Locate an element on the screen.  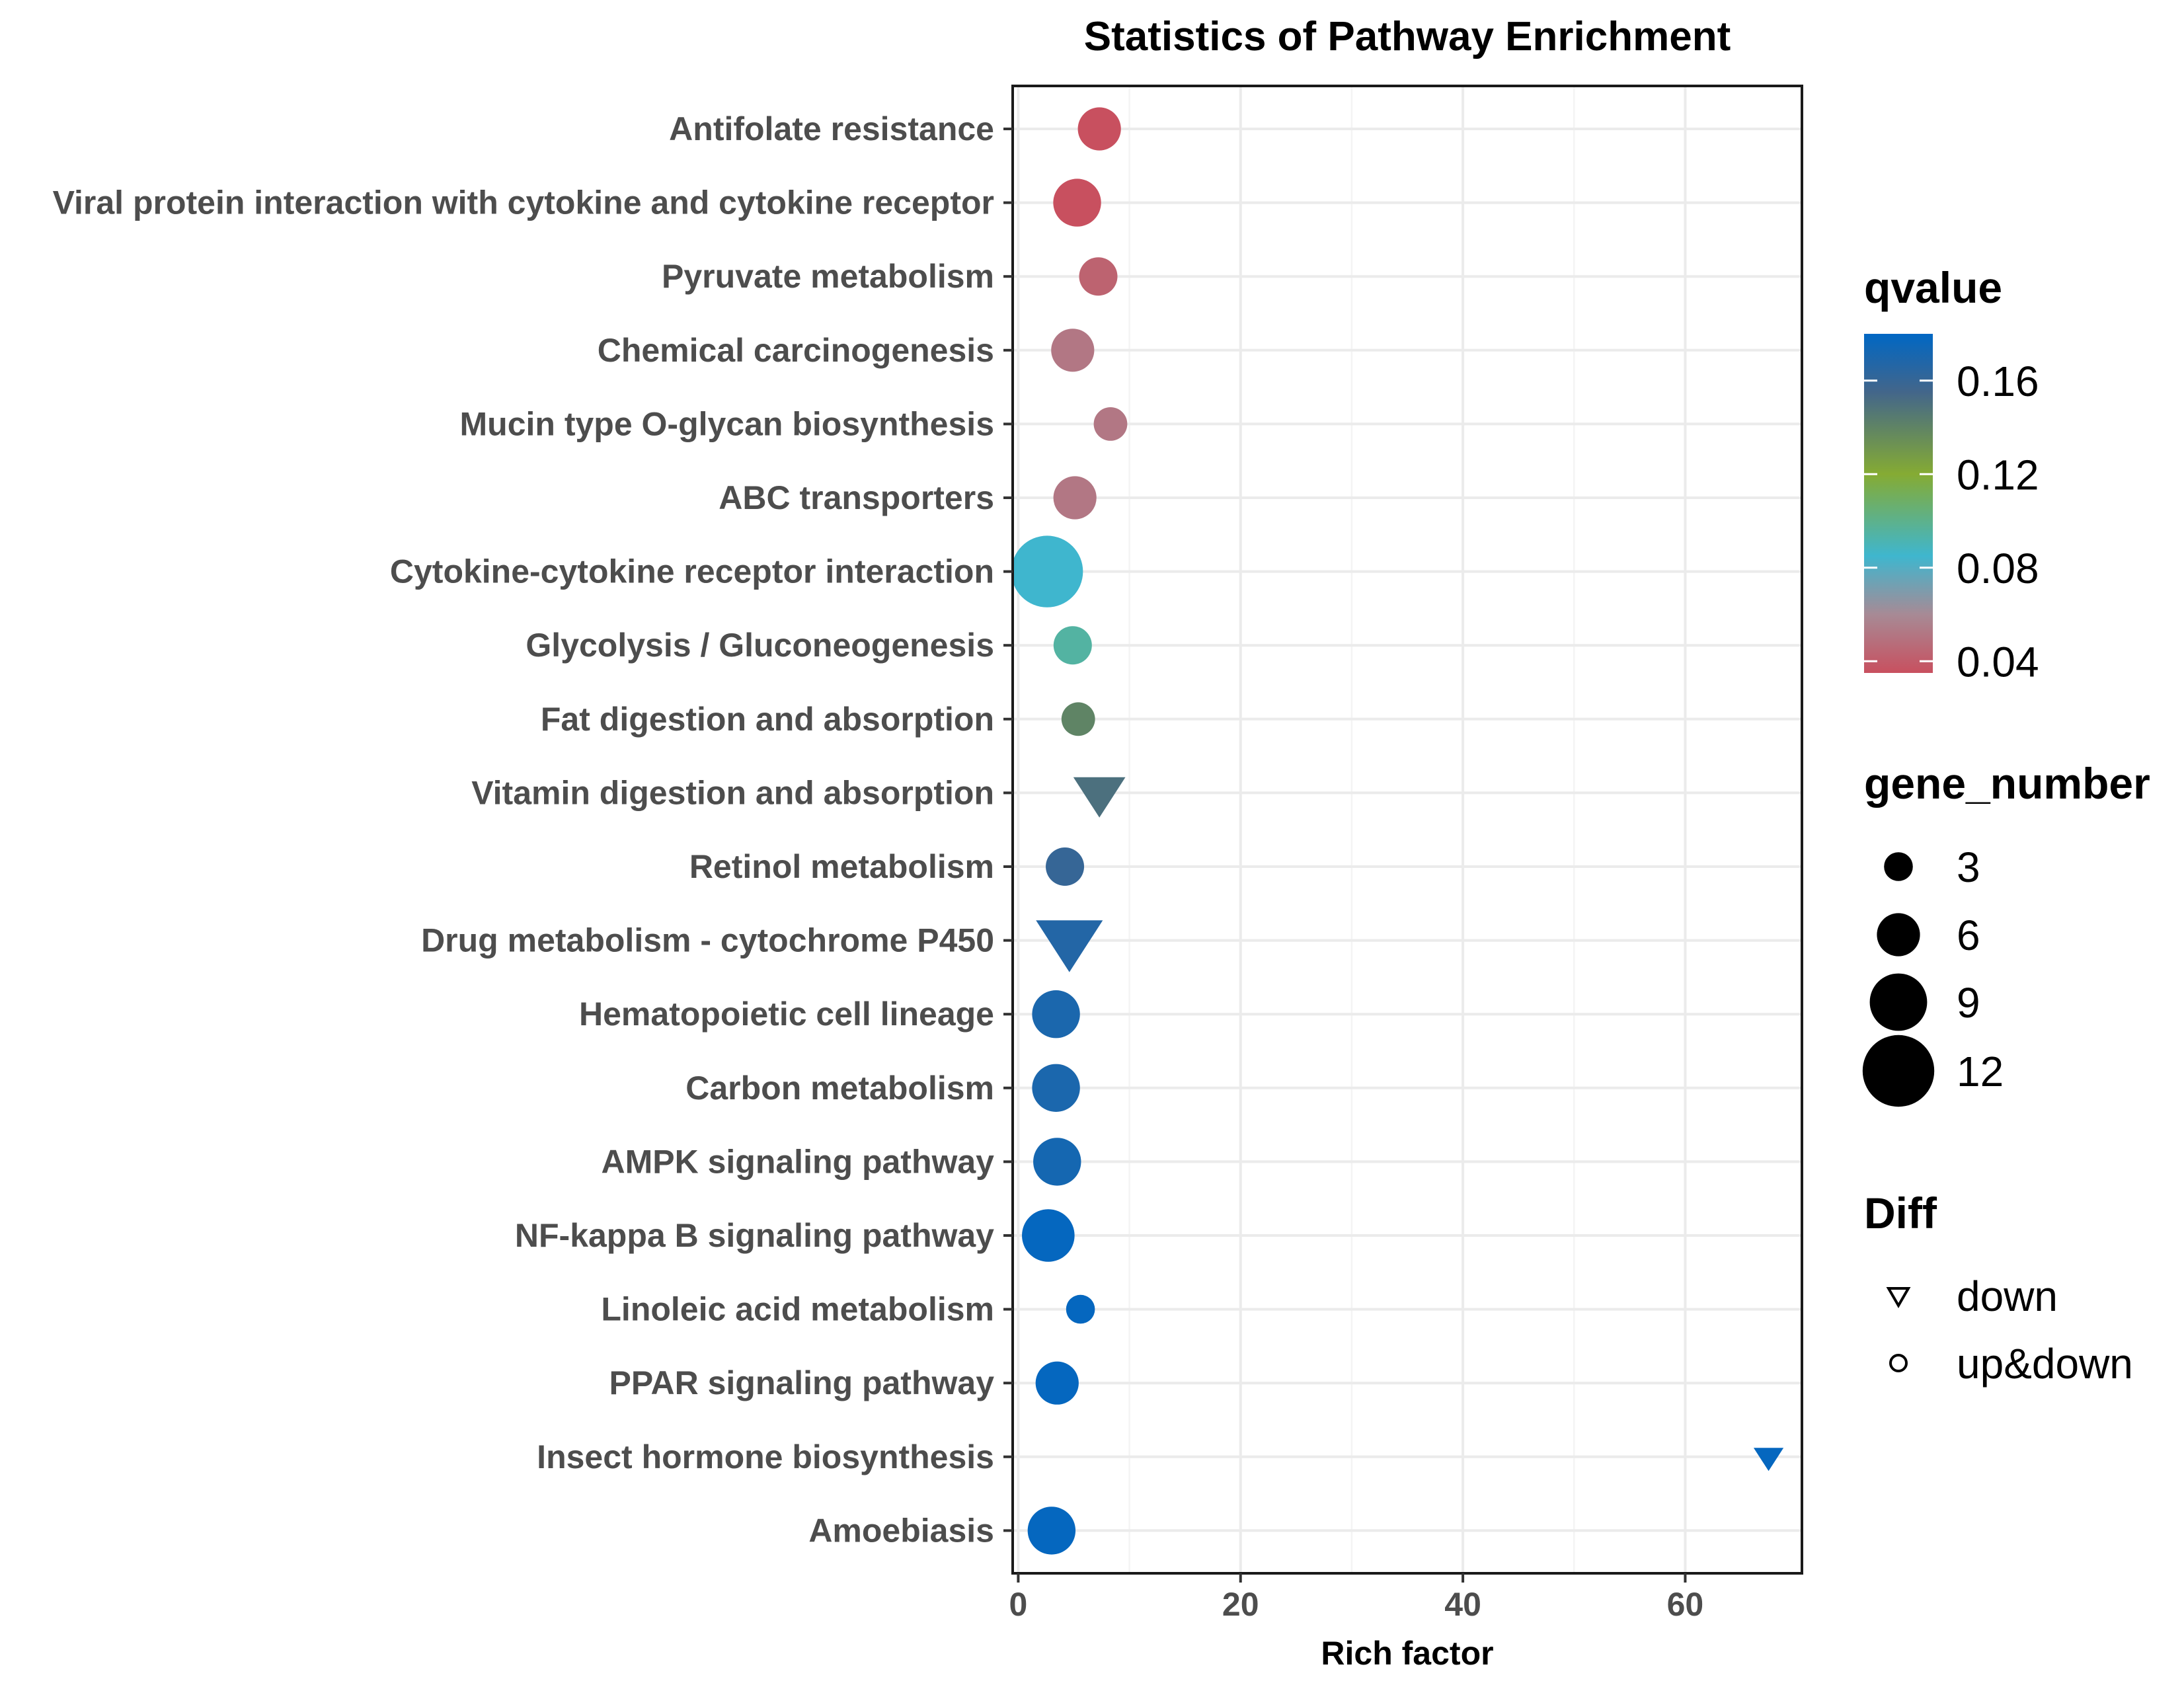
y-tick-label: Antifolate resistance is located at coordinates (831, 128).